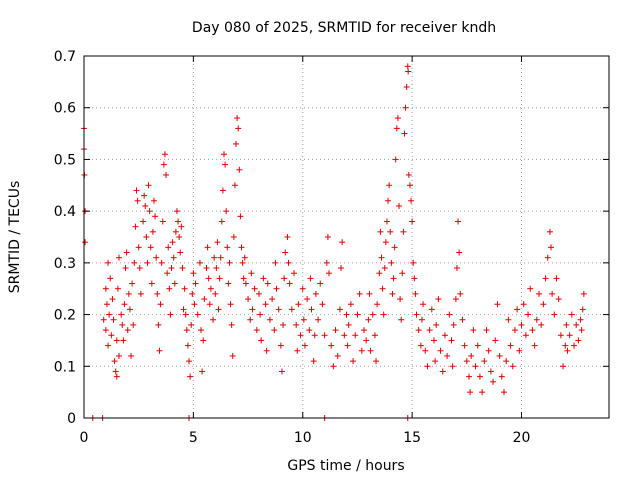  What do you see at coordinates (345, 466) in the screenshot?
I see `x-axis-label: GPS time / hours` at bounding box center [345, 466].